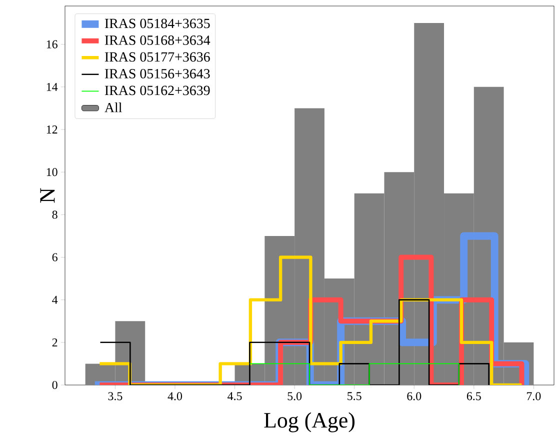  I want to click on legend-label: IRAS 05177+3636, so click(157, 57).